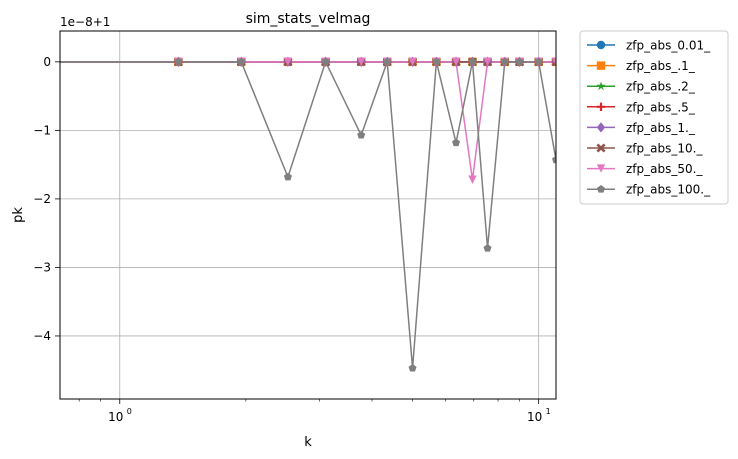 The image size is (738, 459). What do you see at coordinates (661, 87) in the screenshot?
I see `legend-label: zfp_abs_.2_` at bounding box center [661, 87].